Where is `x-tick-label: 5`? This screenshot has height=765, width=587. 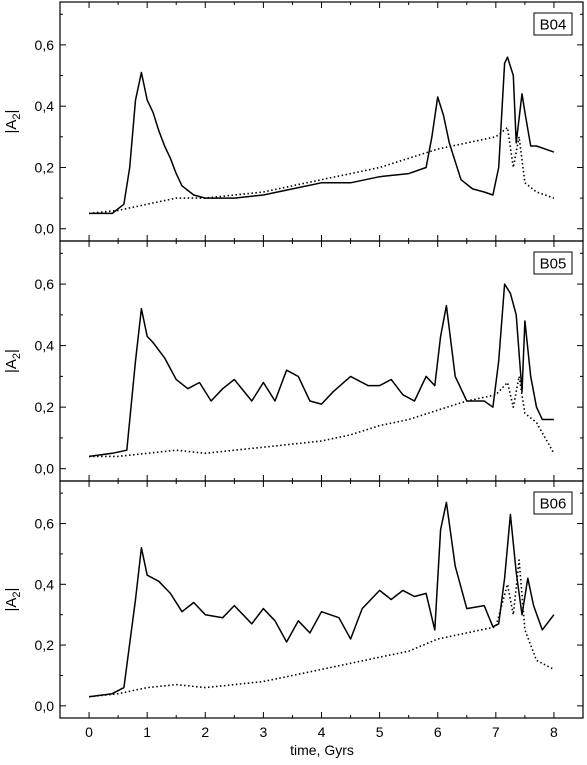 x-tick-label: 5 is located at coordinates (380, 732).